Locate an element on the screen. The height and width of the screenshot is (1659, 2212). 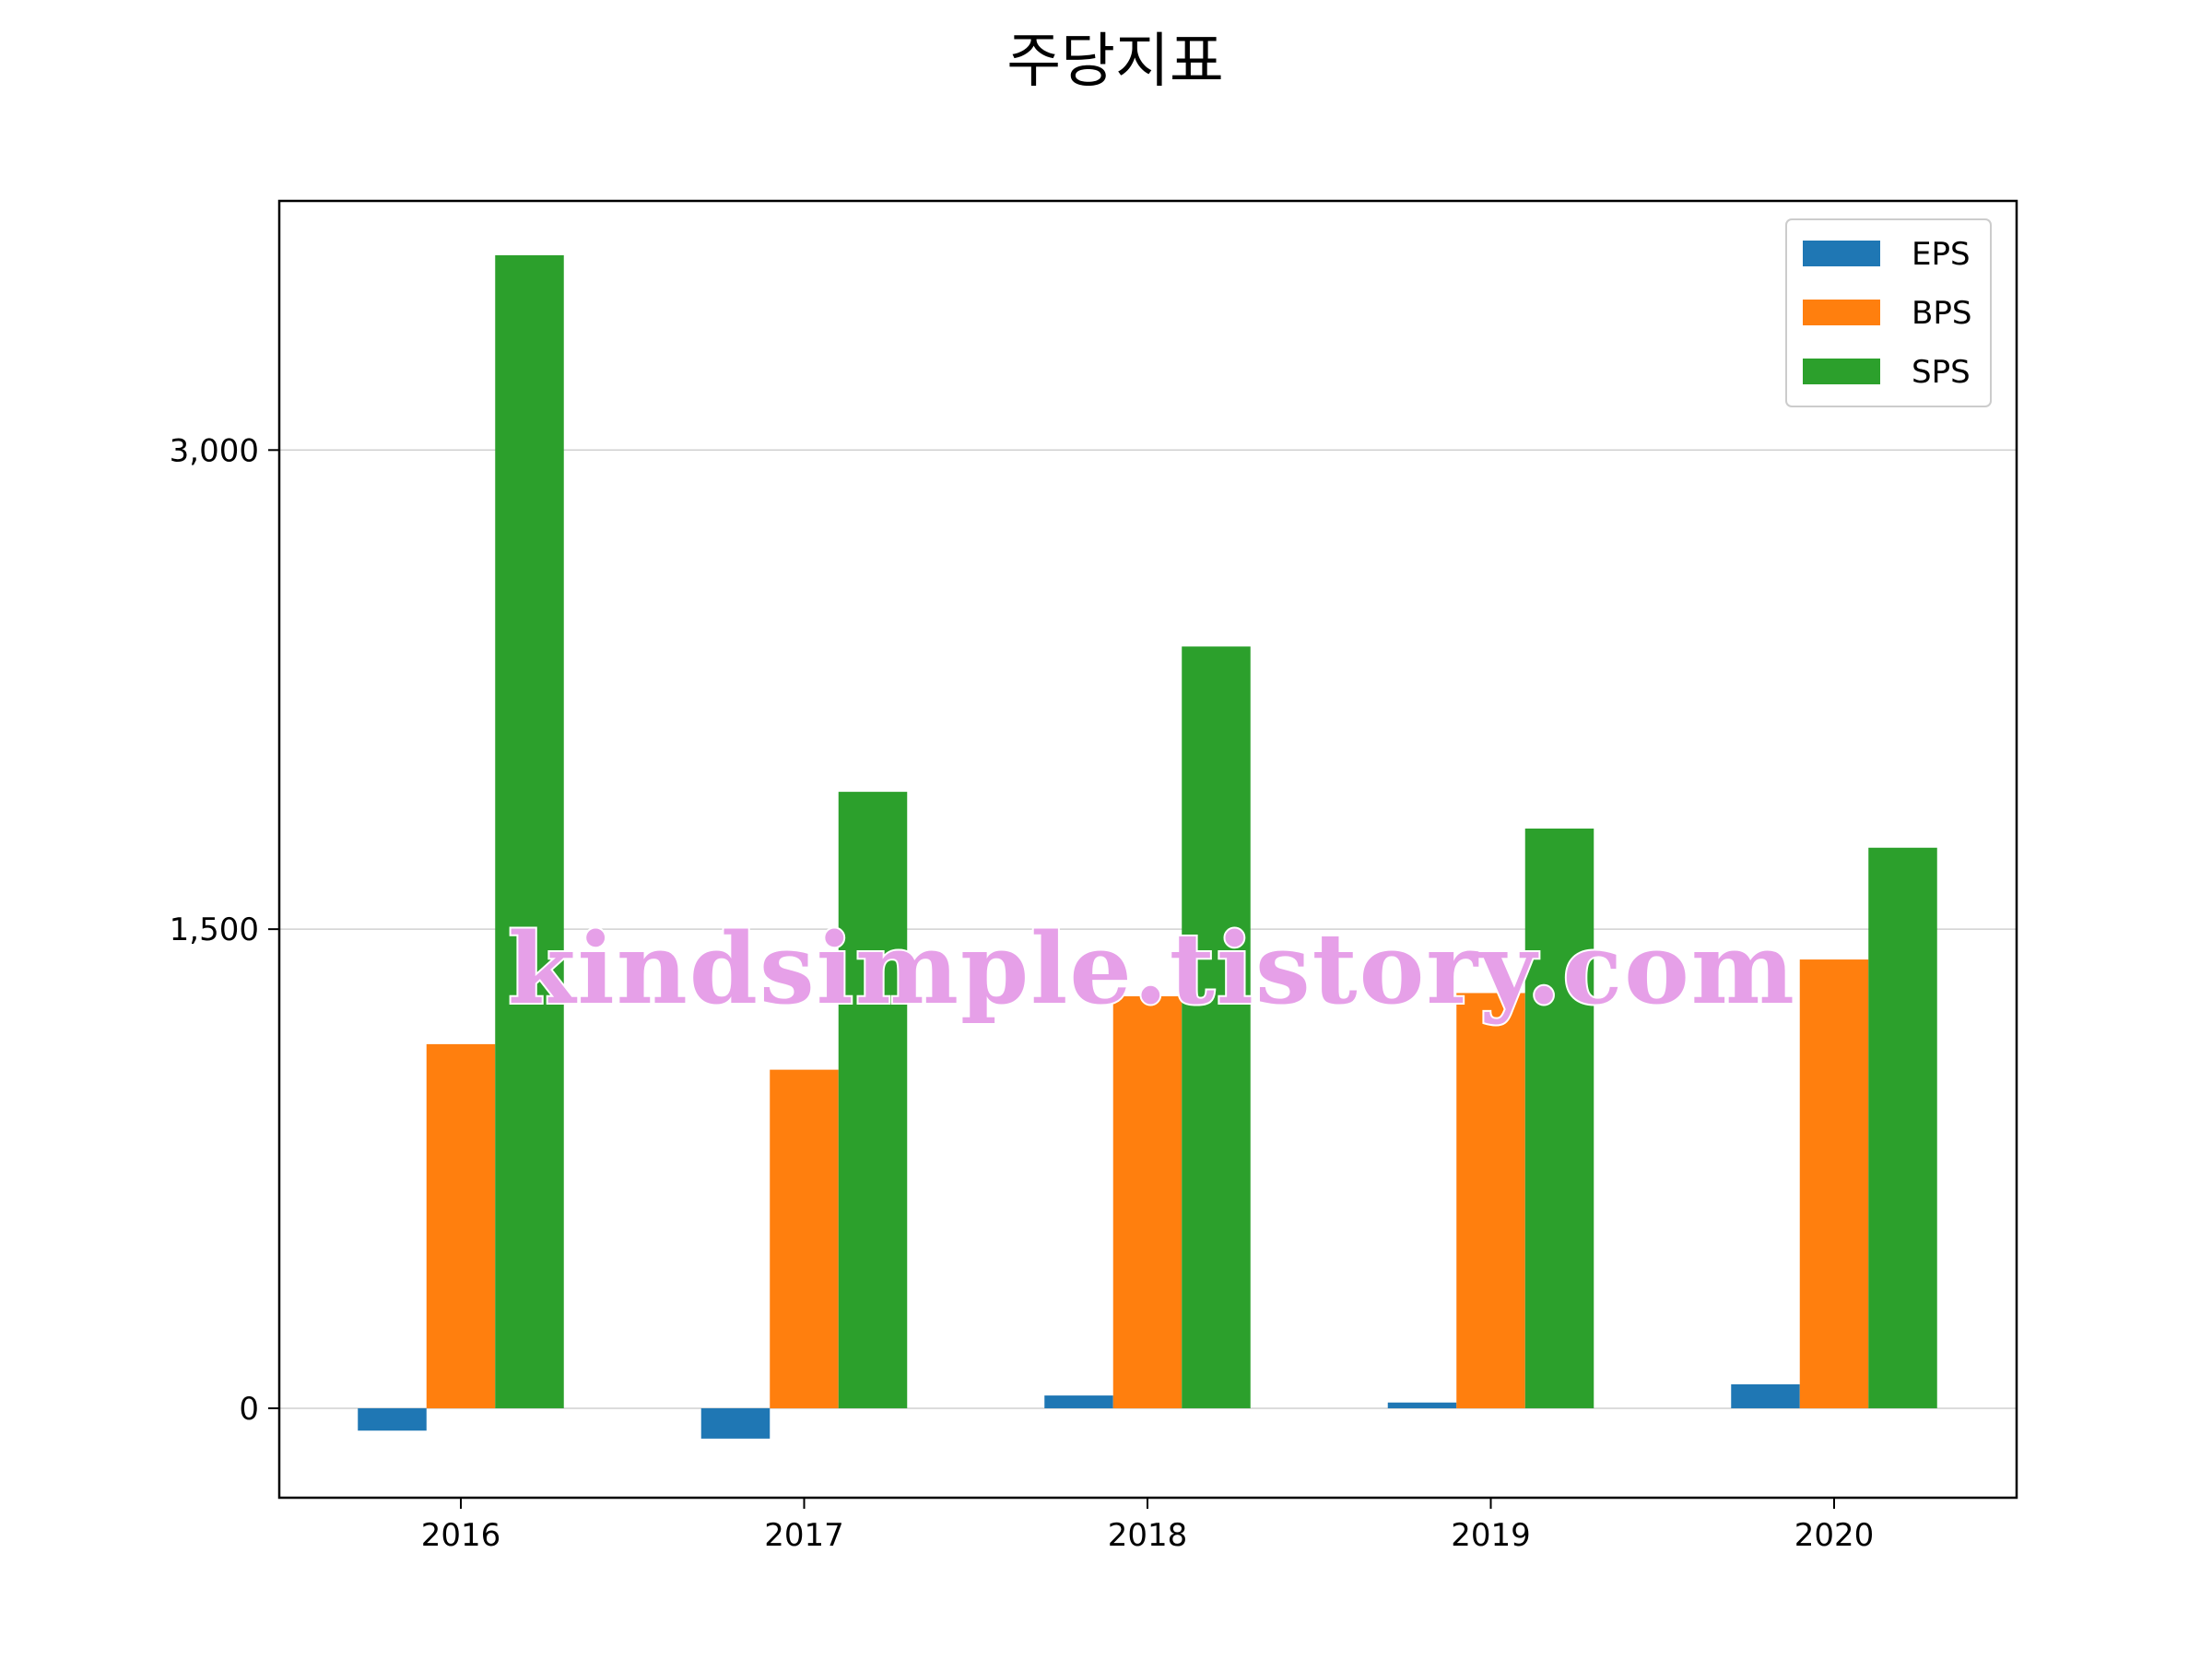
x-tick-label: 2018 is located at coordinates (1148, 1535).